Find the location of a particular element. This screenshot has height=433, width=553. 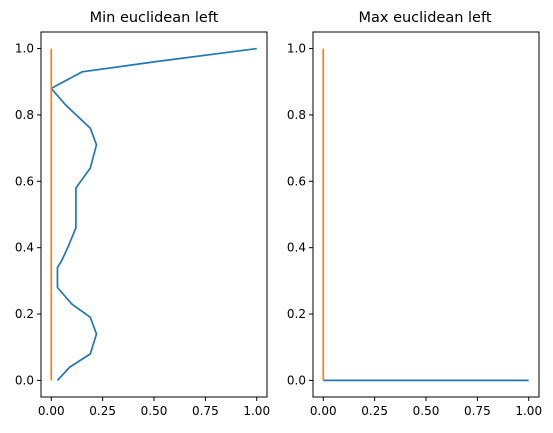

chart-title: Min euclidean left is located at coordinates (154, 18).